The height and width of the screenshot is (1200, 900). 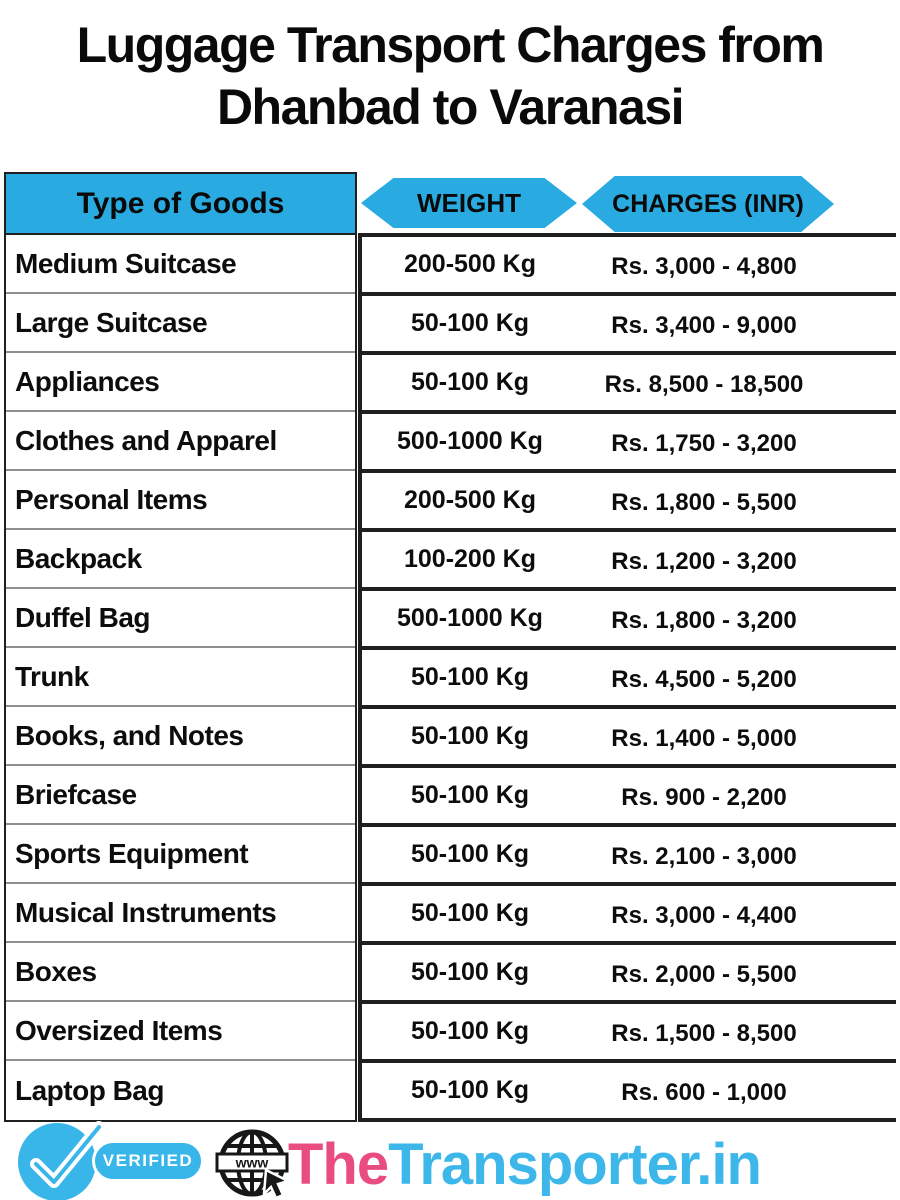 What do you see at coordinates (704, 915) in the screenshot?
I see `charges-cell: Rs. 3,000 - 4,400` at bounding box center [704, 915].